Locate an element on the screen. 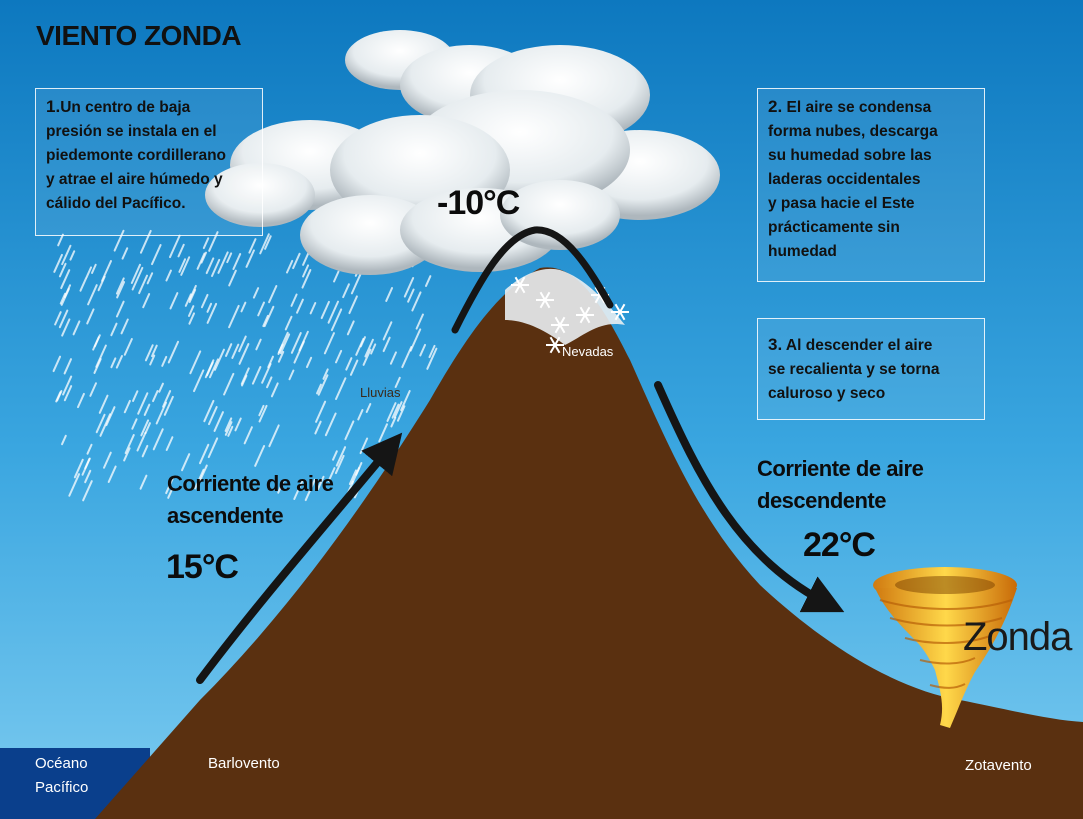 Image resolution: width=1083 pixels, height=819 pixels. snow-cap is located at coordinates (567, 311).